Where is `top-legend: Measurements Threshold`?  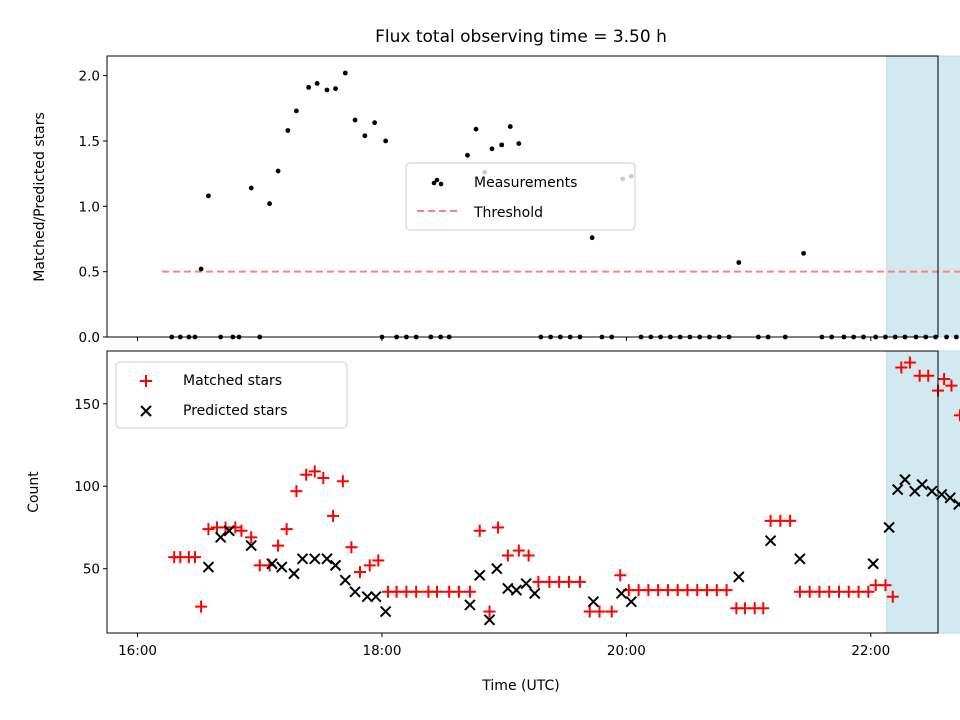
top-legend: Measurements Threshold is located at coordinates (520, 196).